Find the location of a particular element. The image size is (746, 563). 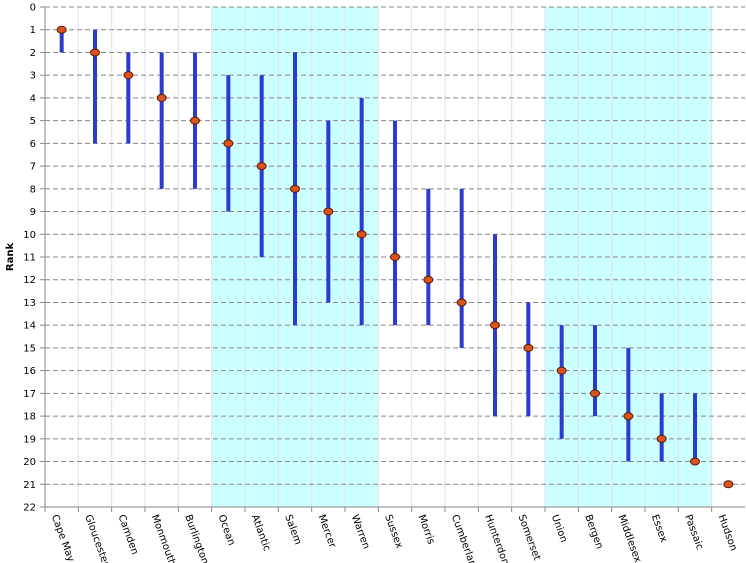

y-tick-label: 16 is located at coordinates (29, 371).